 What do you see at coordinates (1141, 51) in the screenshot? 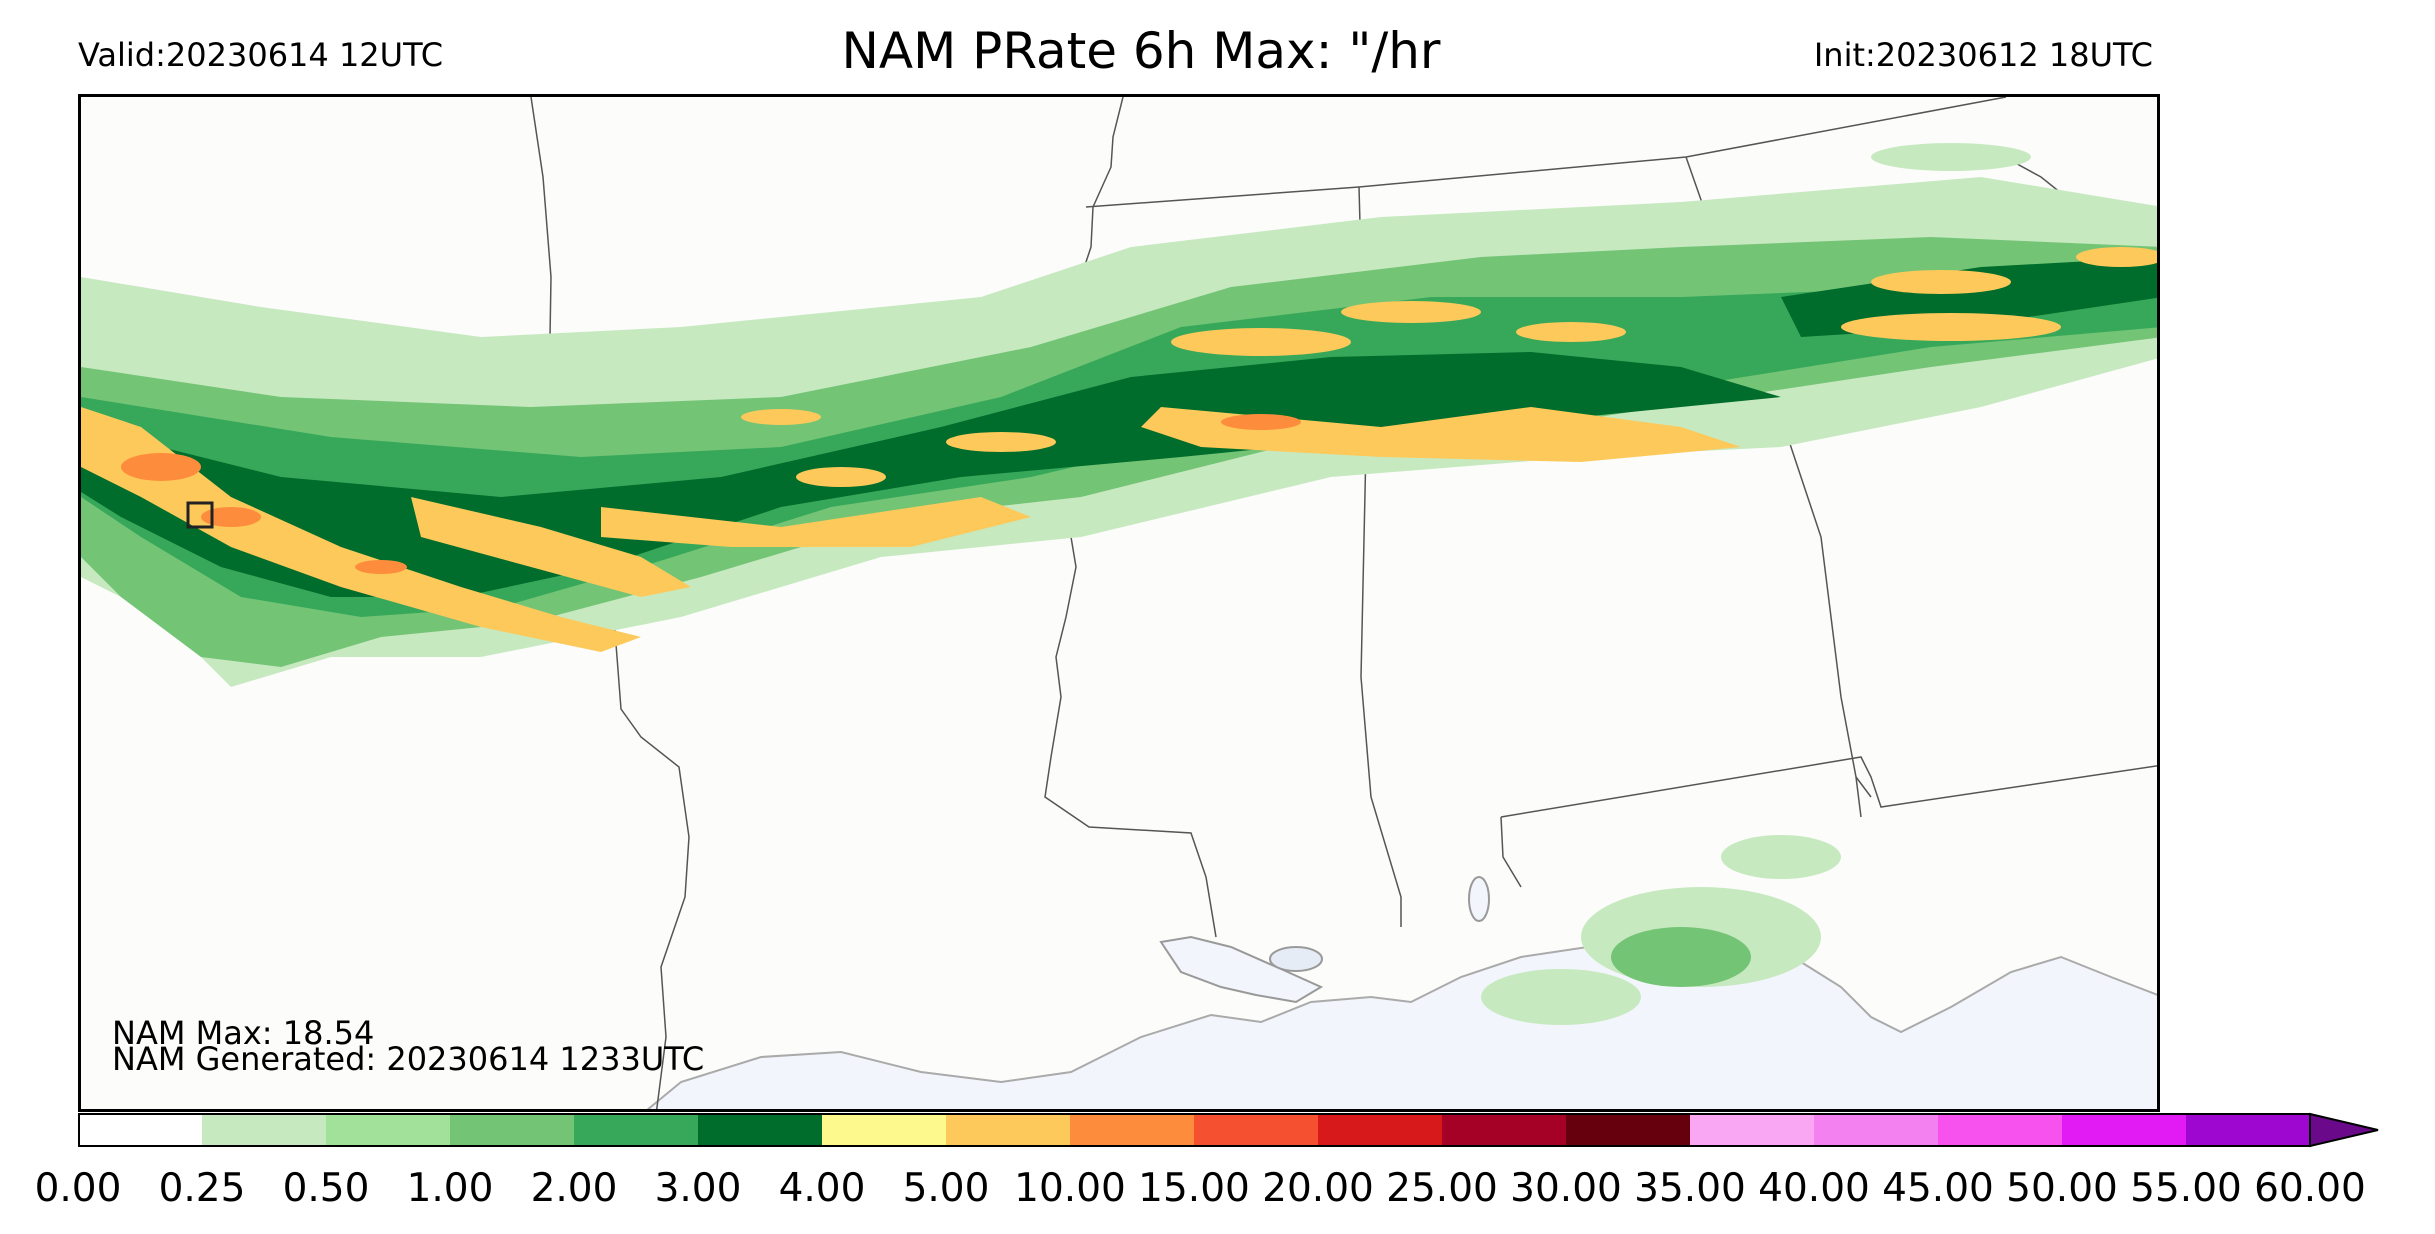
I see `map-title: NAM PRate 6h Max: "/hr` at bounding box center [1141, 51].